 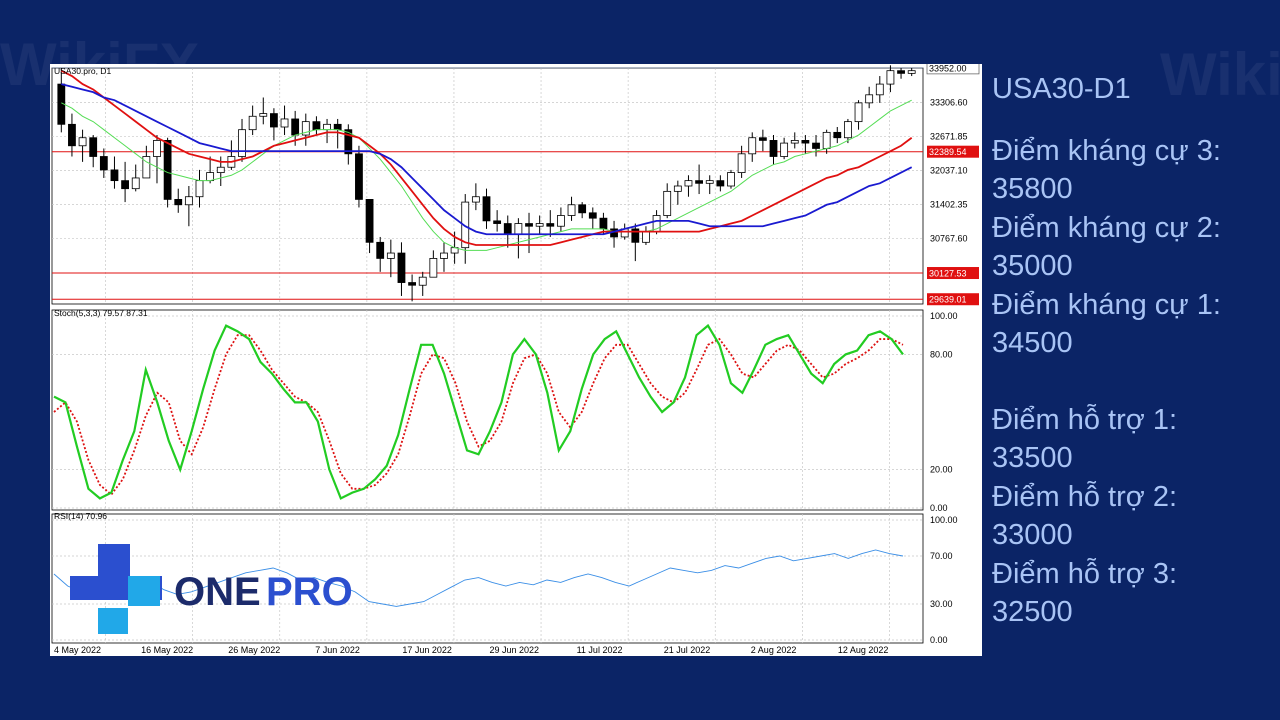 What do you see at coordinates (949, 205) in the screenshot?
I see `price-tick-label: 31402.35` at bounding box center [949, 205].